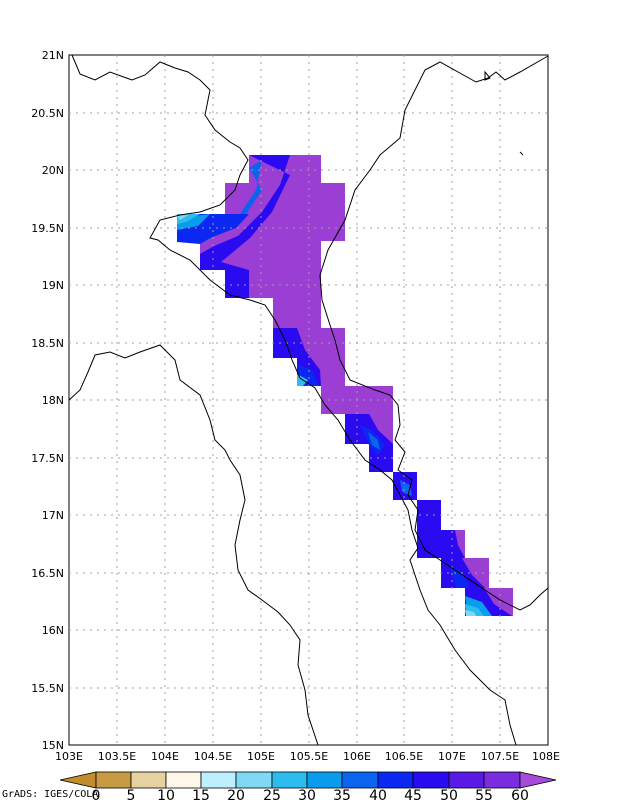 This screenshot has width=618, height=800. Describe the element at coordinates (78, 780) in the screenshot. I see `colorbar-low-arrow` at that location.